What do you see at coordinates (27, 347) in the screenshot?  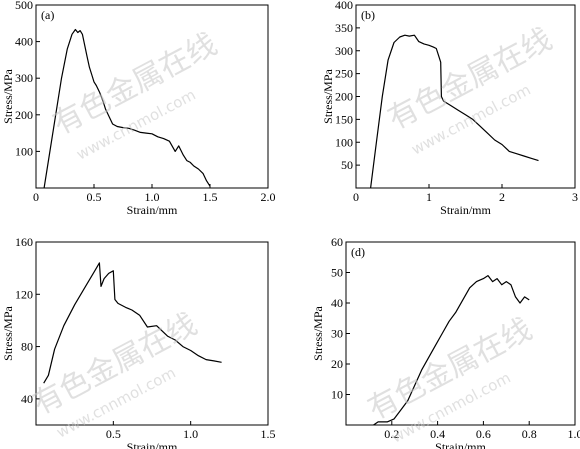 I see `y-tick-label: 80` at bounding box center [27, 347].